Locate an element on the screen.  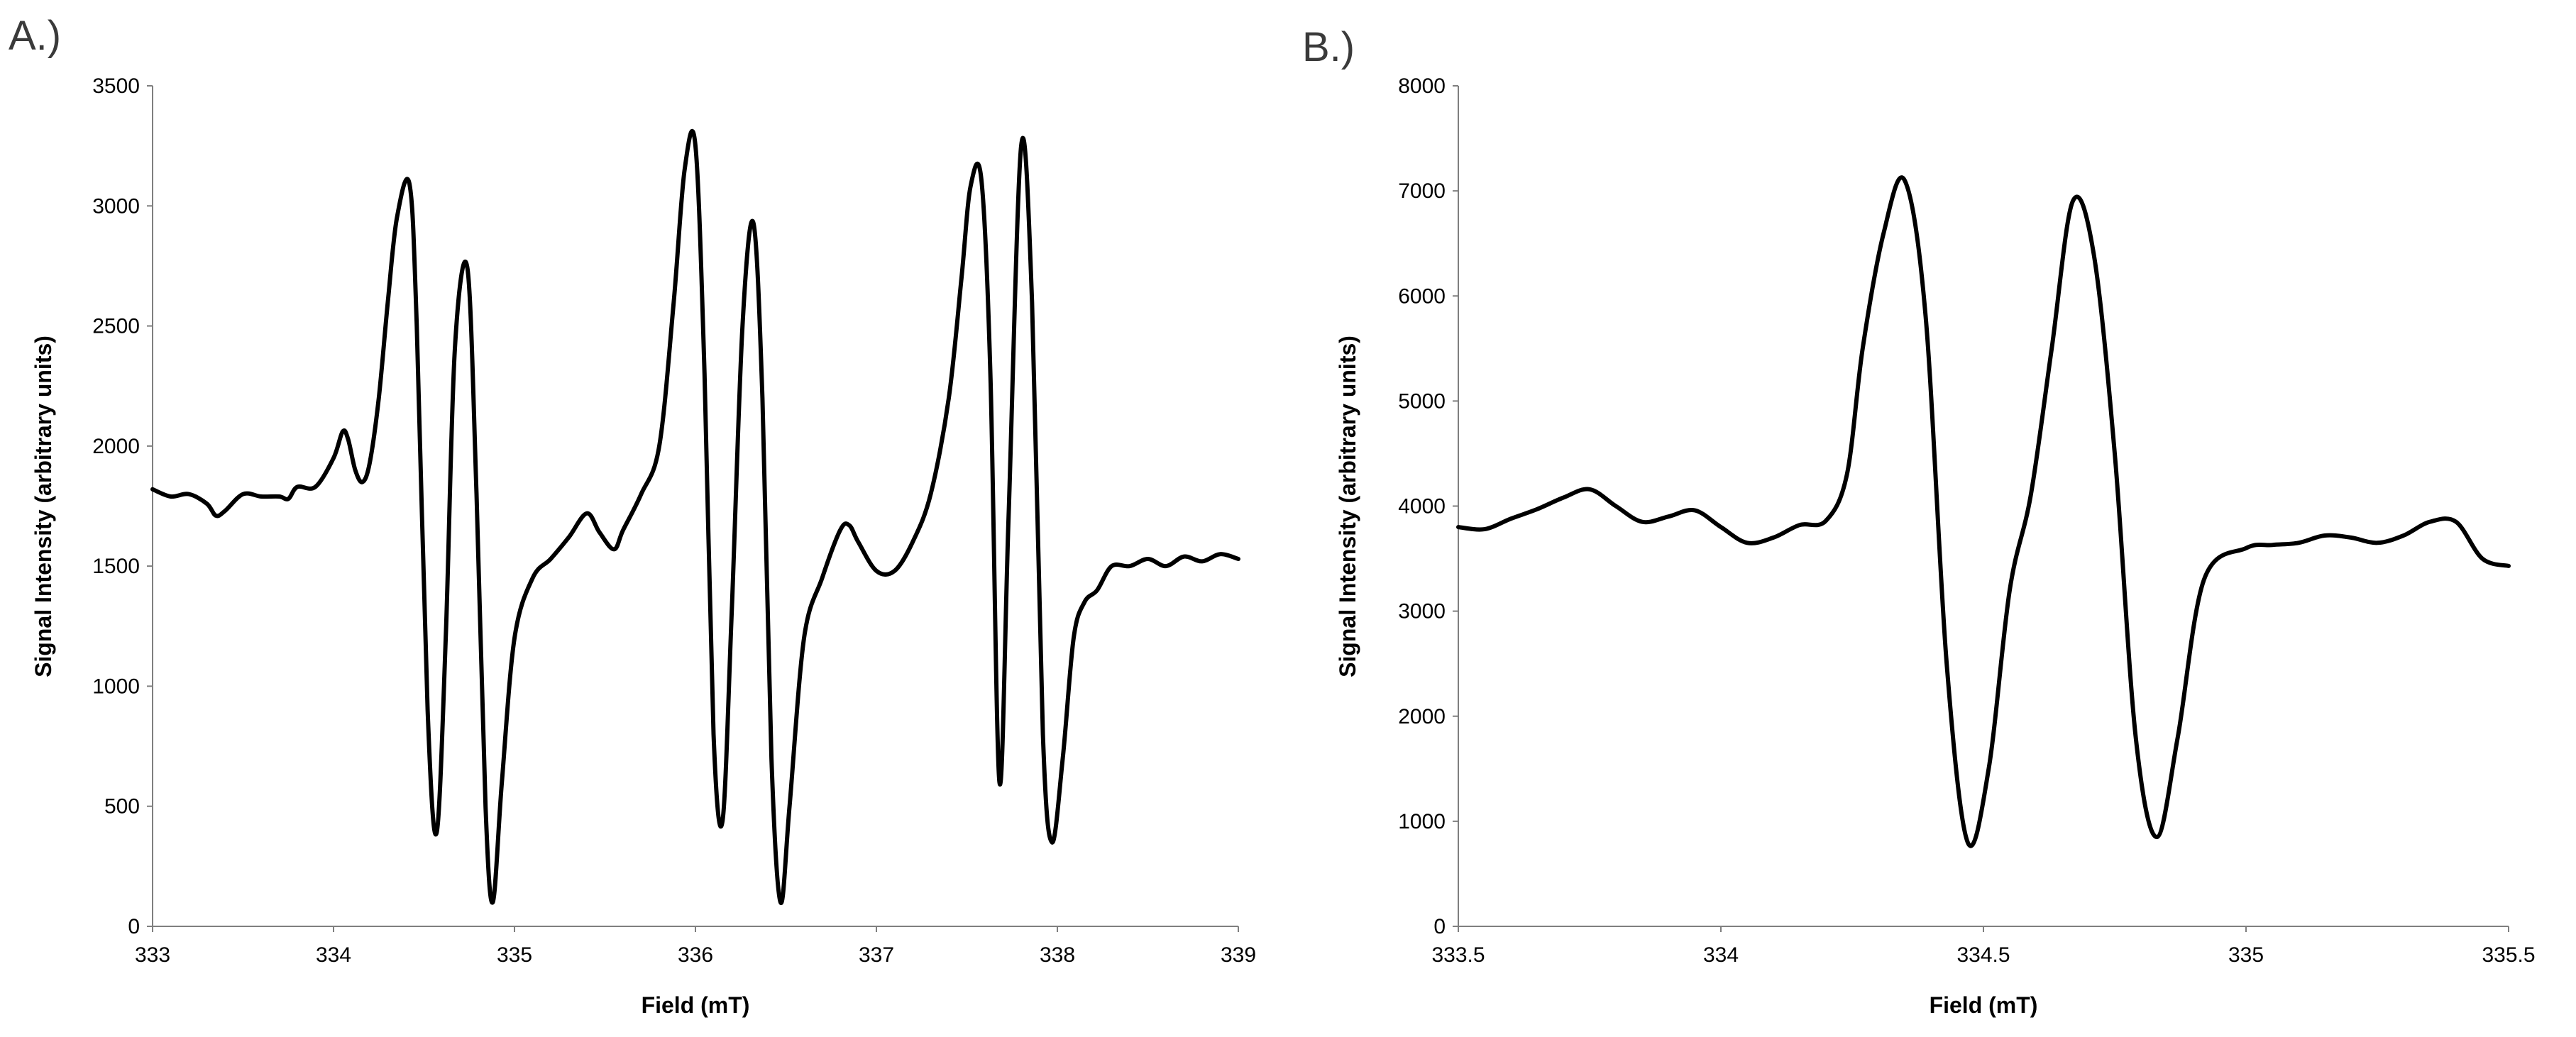
panel-b-x-tick-label: 335 is located at coordinates (2246, 955).